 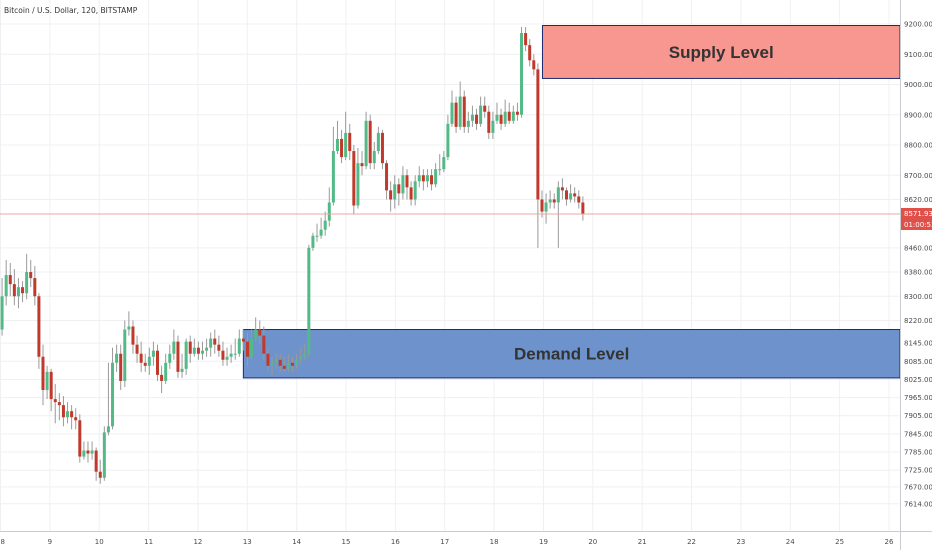 What do you see at coordinates (543, 542) in the screenshot?
I see `time-tick-label: 19` at bounding box center [543, 542].